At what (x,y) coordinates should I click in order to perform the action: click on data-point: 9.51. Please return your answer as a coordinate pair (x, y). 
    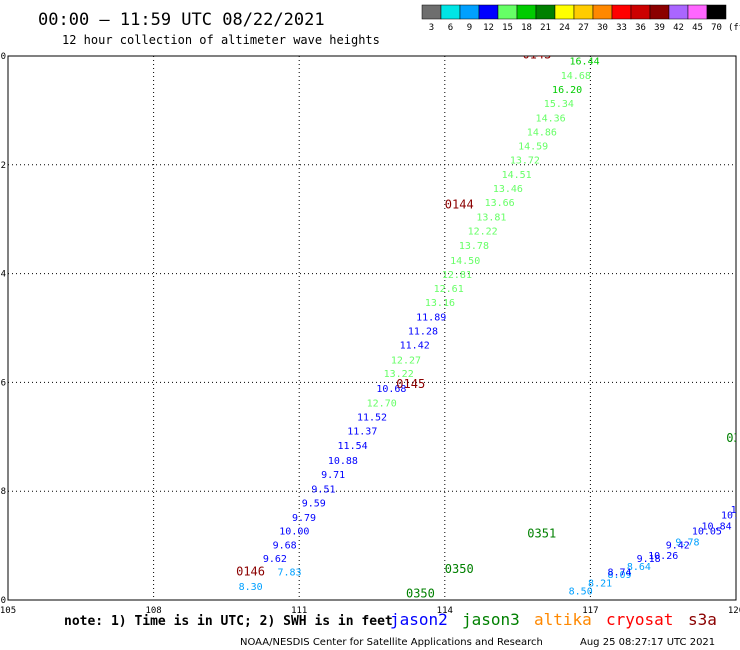
    Looking at the image, I should click on (323, 489).